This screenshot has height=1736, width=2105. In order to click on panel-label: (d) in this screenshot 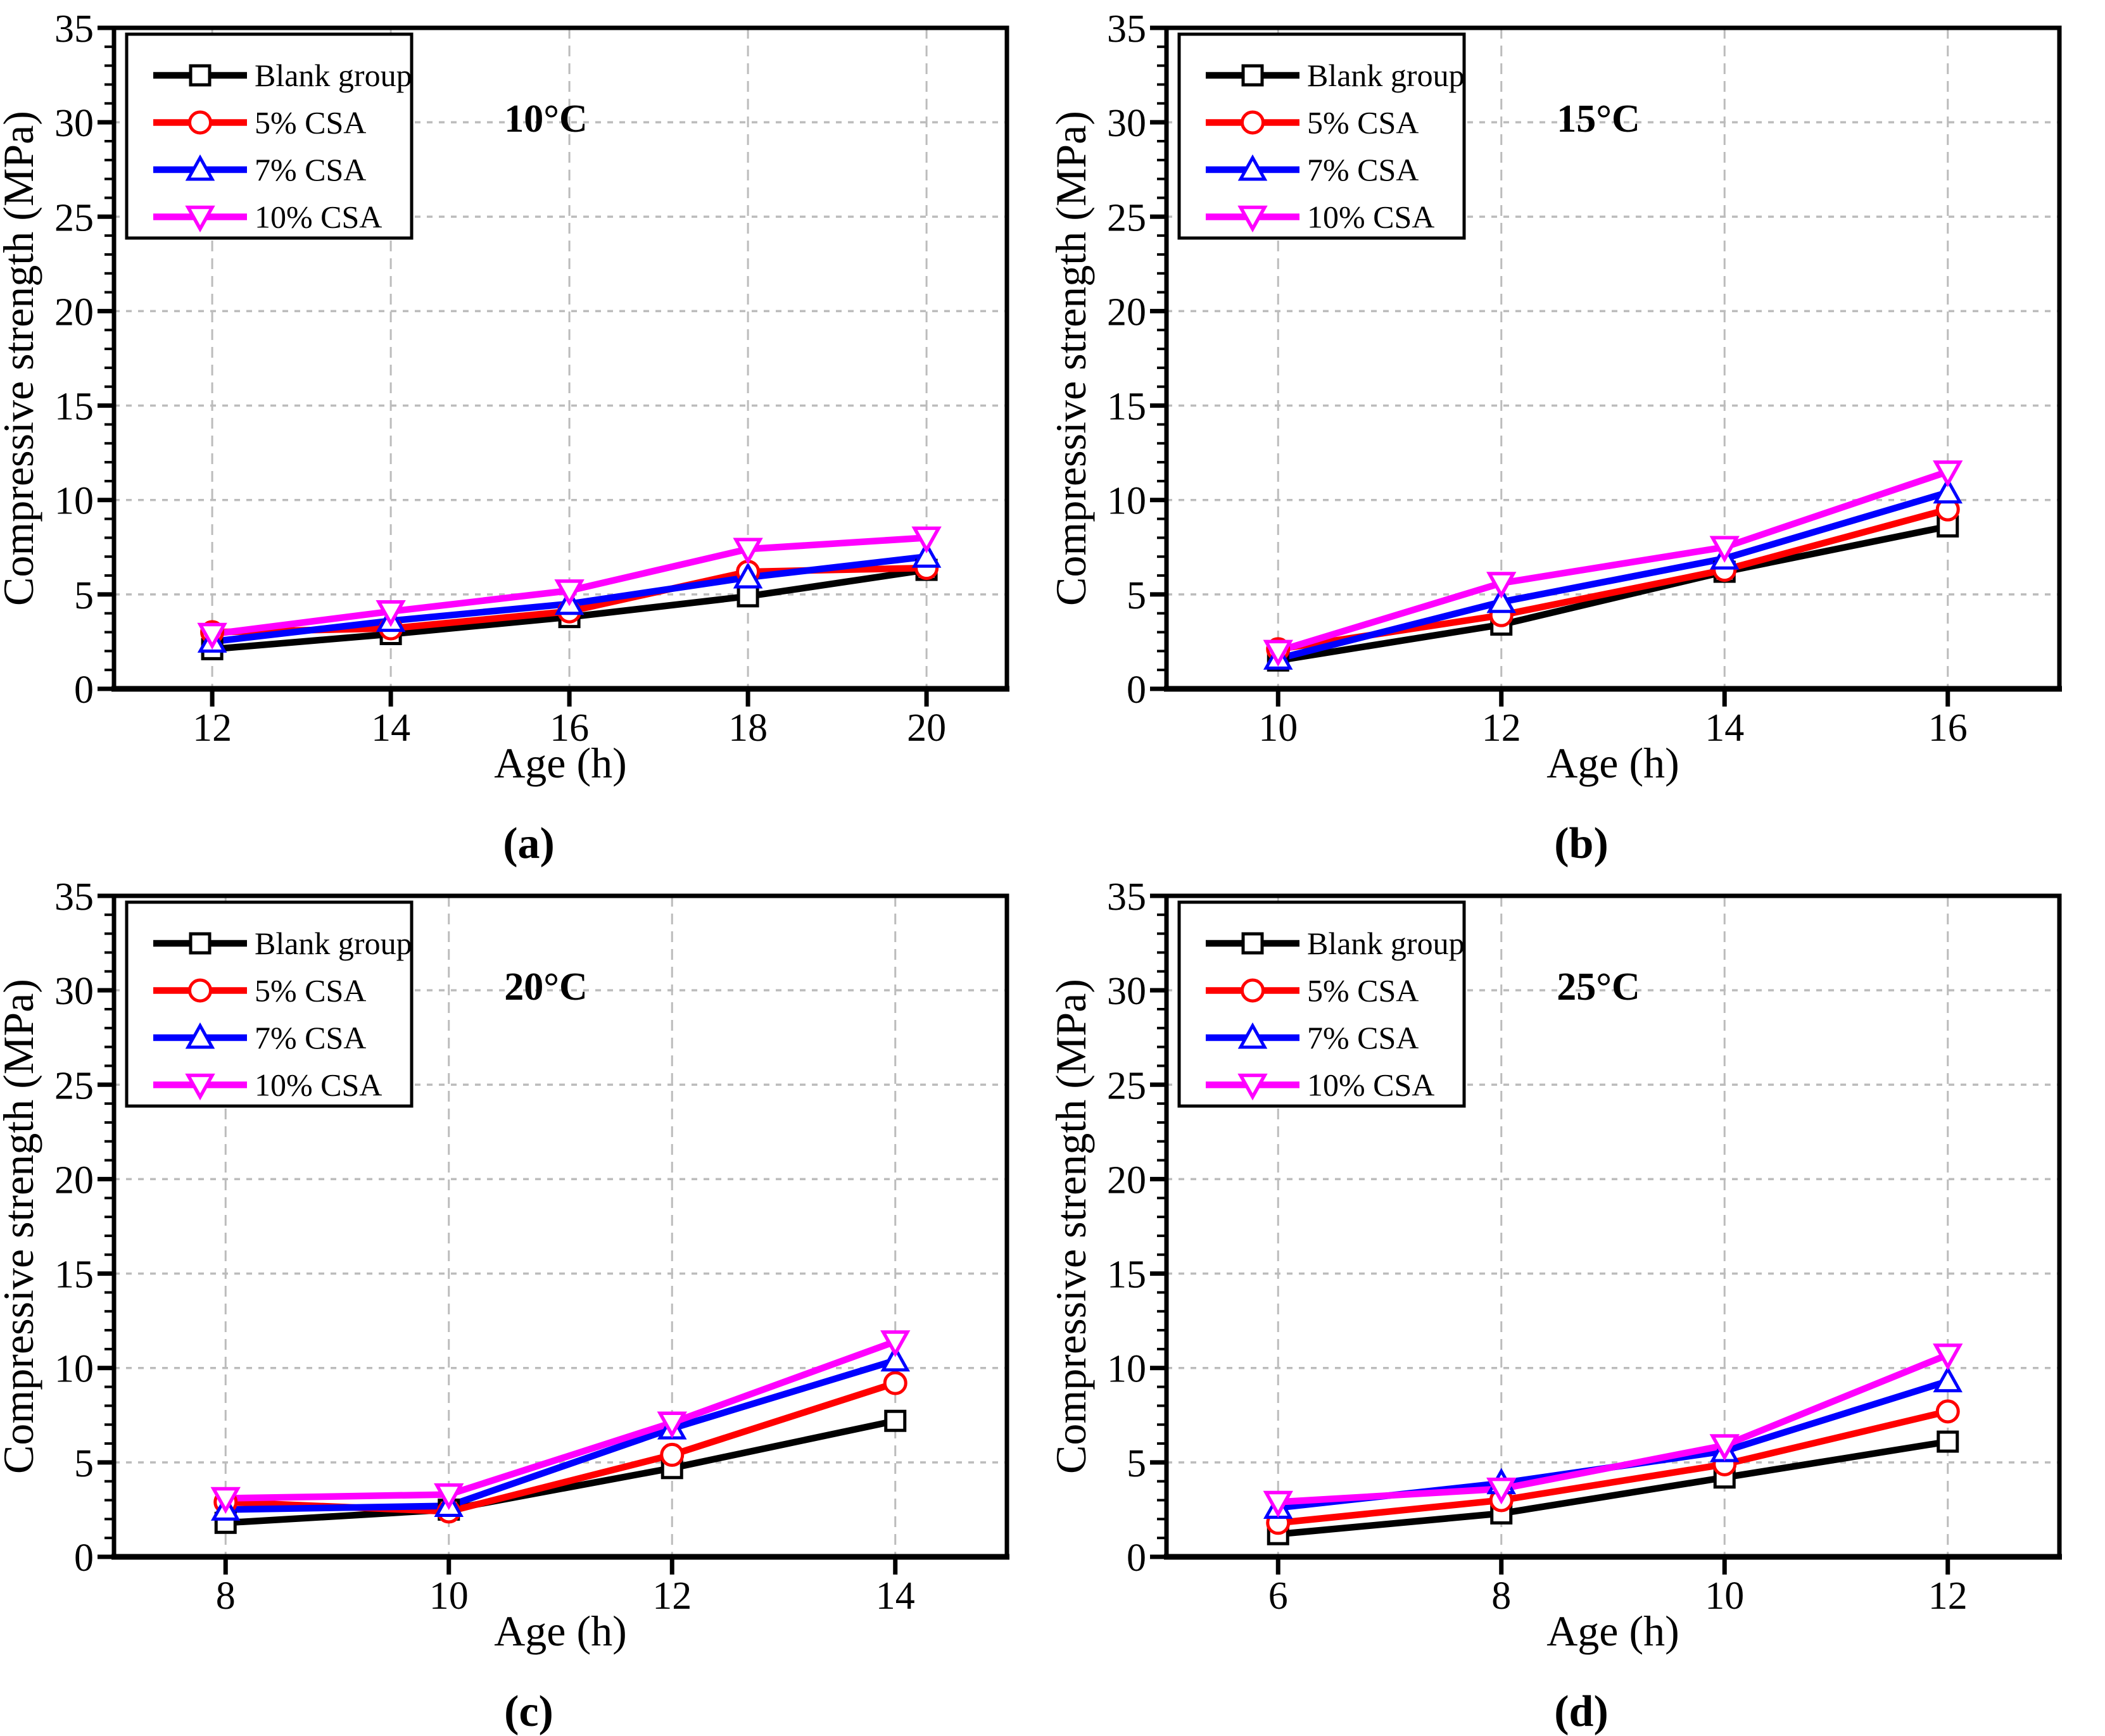, I will do `click(1581, 1711)`.